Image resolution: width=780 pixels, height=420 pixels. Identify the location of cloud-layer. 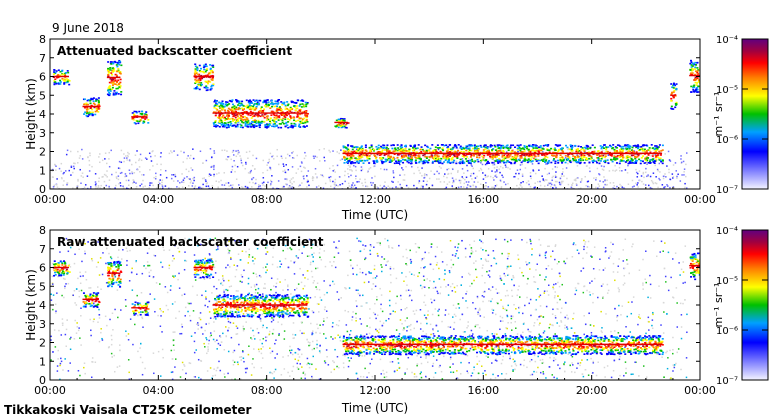
(503, 154).